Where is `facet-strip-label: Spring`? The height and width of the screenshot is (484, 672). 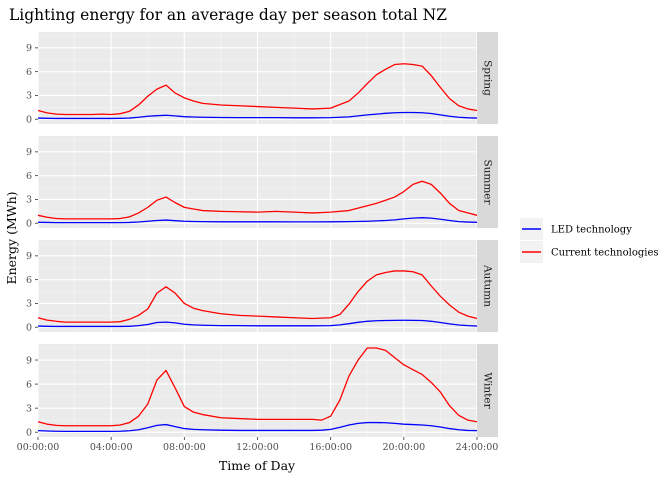
facet-strip-label: Spring is located at coordinates (488, 78).